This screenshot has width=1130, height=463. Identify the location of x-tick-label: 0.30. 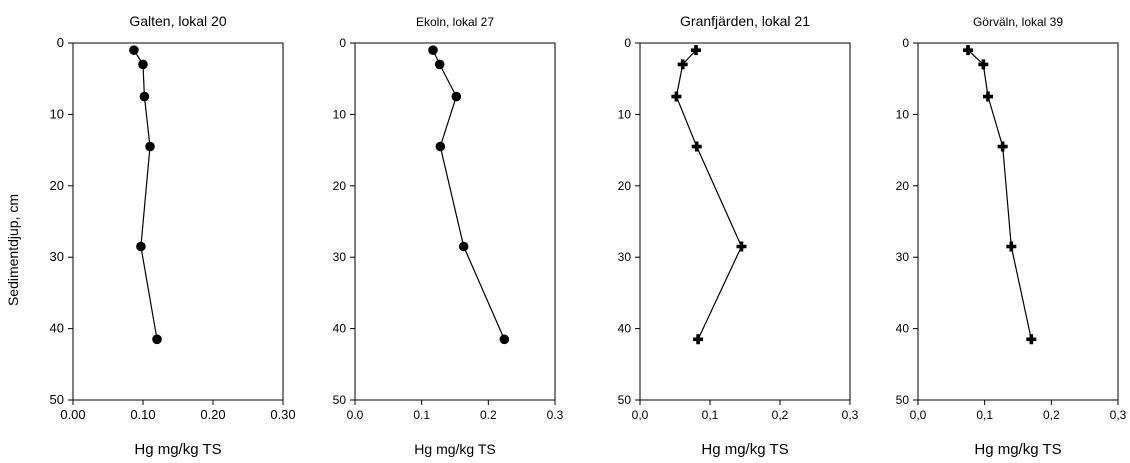
(282, 414).